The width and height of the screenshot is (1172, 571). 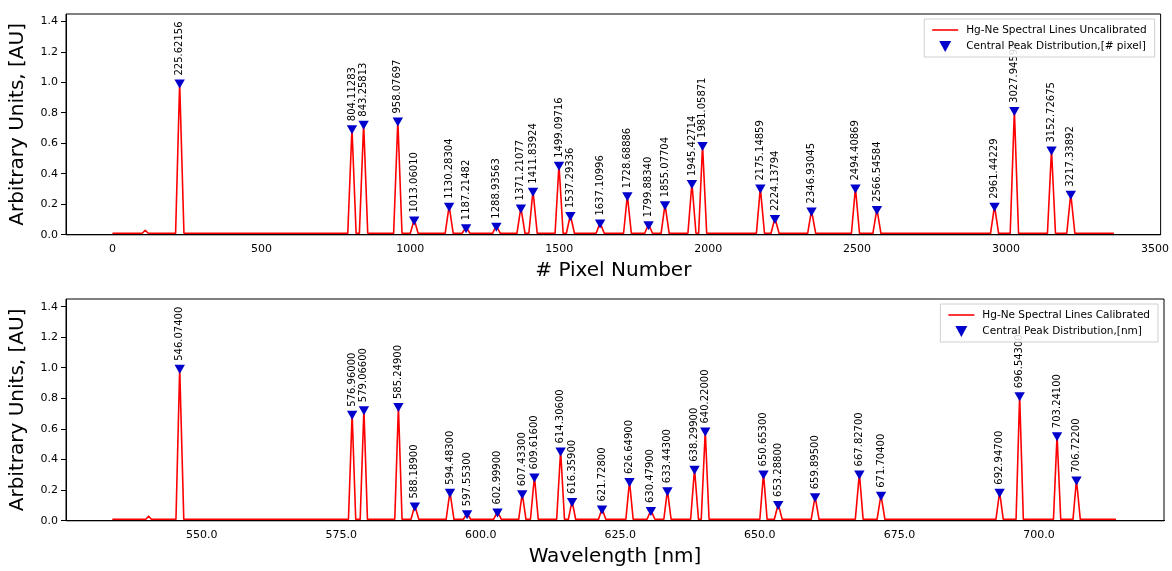 I want to click on annotation: 1187.21482, so click(x=465, y=190).